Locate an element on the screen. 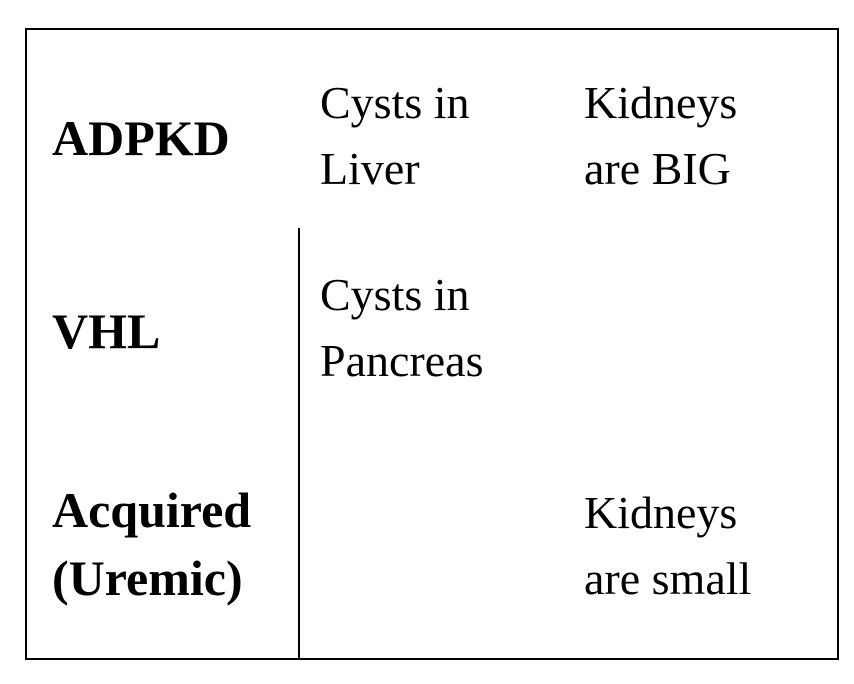 The image size is (854, 684). kidney-cell-acquired: Kidneys are small is located at coordinates (667, 546).